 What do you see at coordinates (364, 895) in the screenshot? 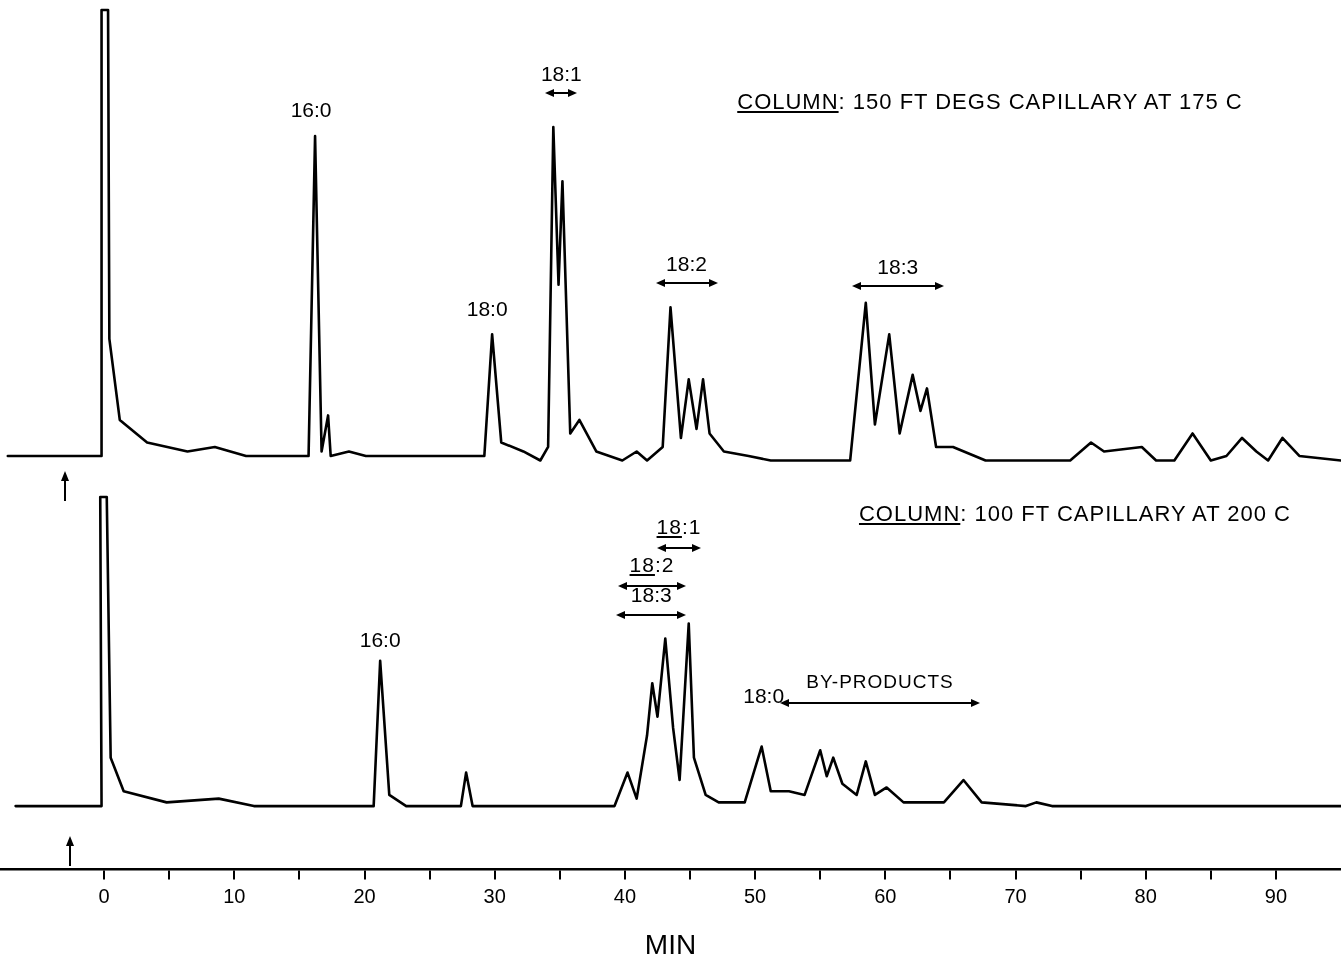
I see `x-tick-label: 20` at bounding box center [364, 895].